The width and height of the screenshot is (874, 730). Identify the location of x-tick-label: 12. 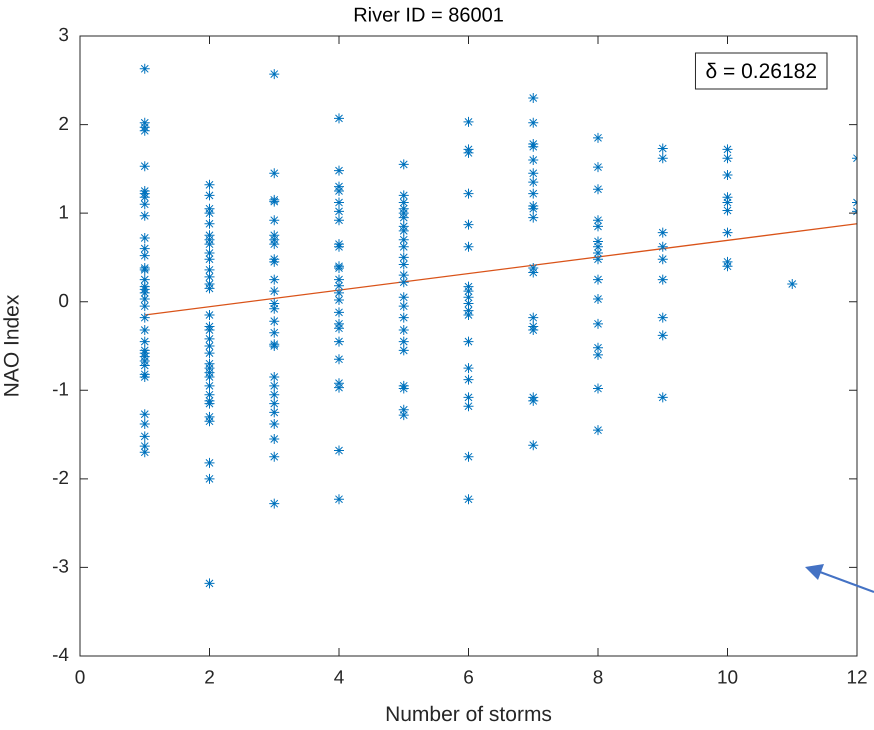
(857, 678).